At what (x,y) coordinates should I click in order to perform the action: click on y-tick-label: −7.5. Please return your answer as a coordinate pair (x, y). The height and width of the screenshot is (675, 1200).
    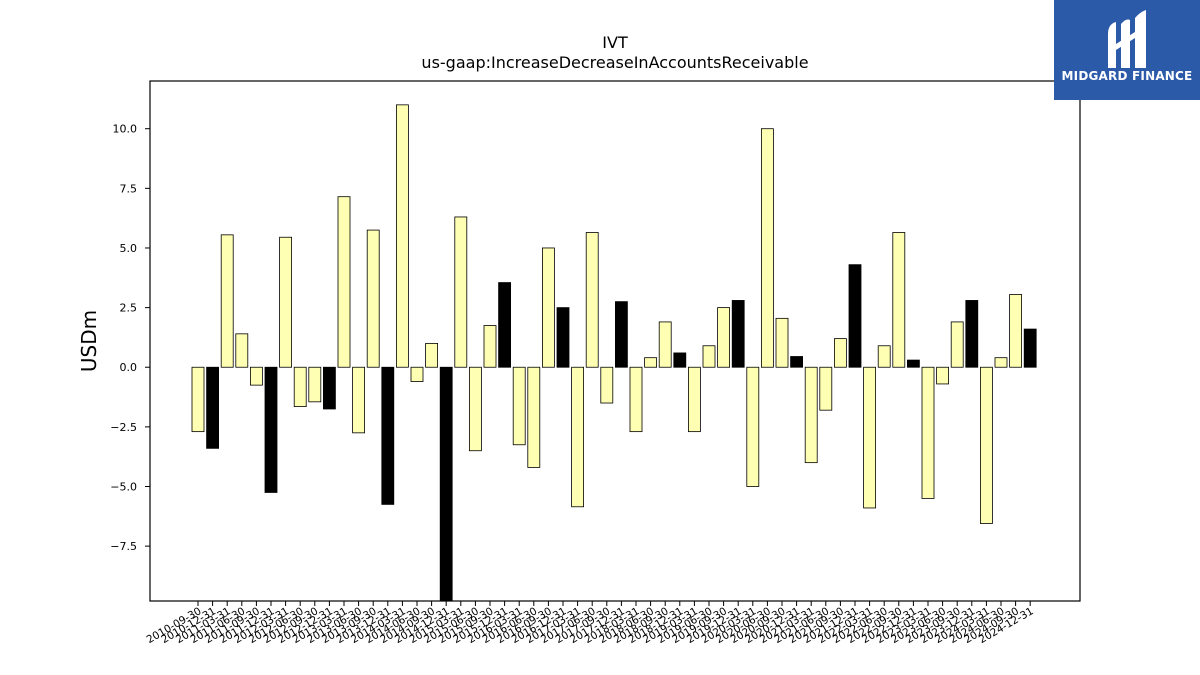
    Looking at the image, I should click on (123, 546).